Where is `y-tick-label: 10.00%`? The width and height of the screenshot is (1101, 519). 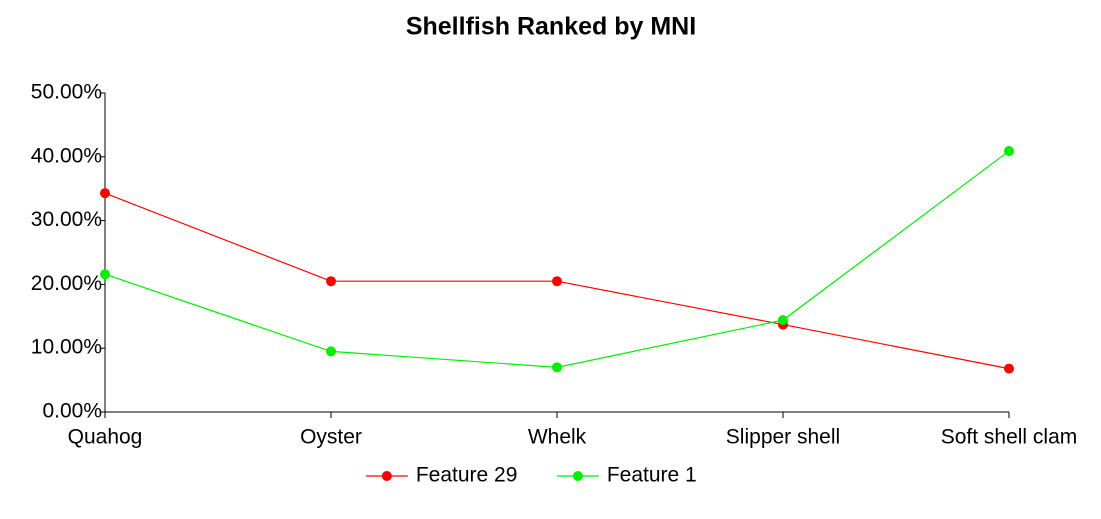
y-tick-label: 10.00% is located at coordinates (66, 347).